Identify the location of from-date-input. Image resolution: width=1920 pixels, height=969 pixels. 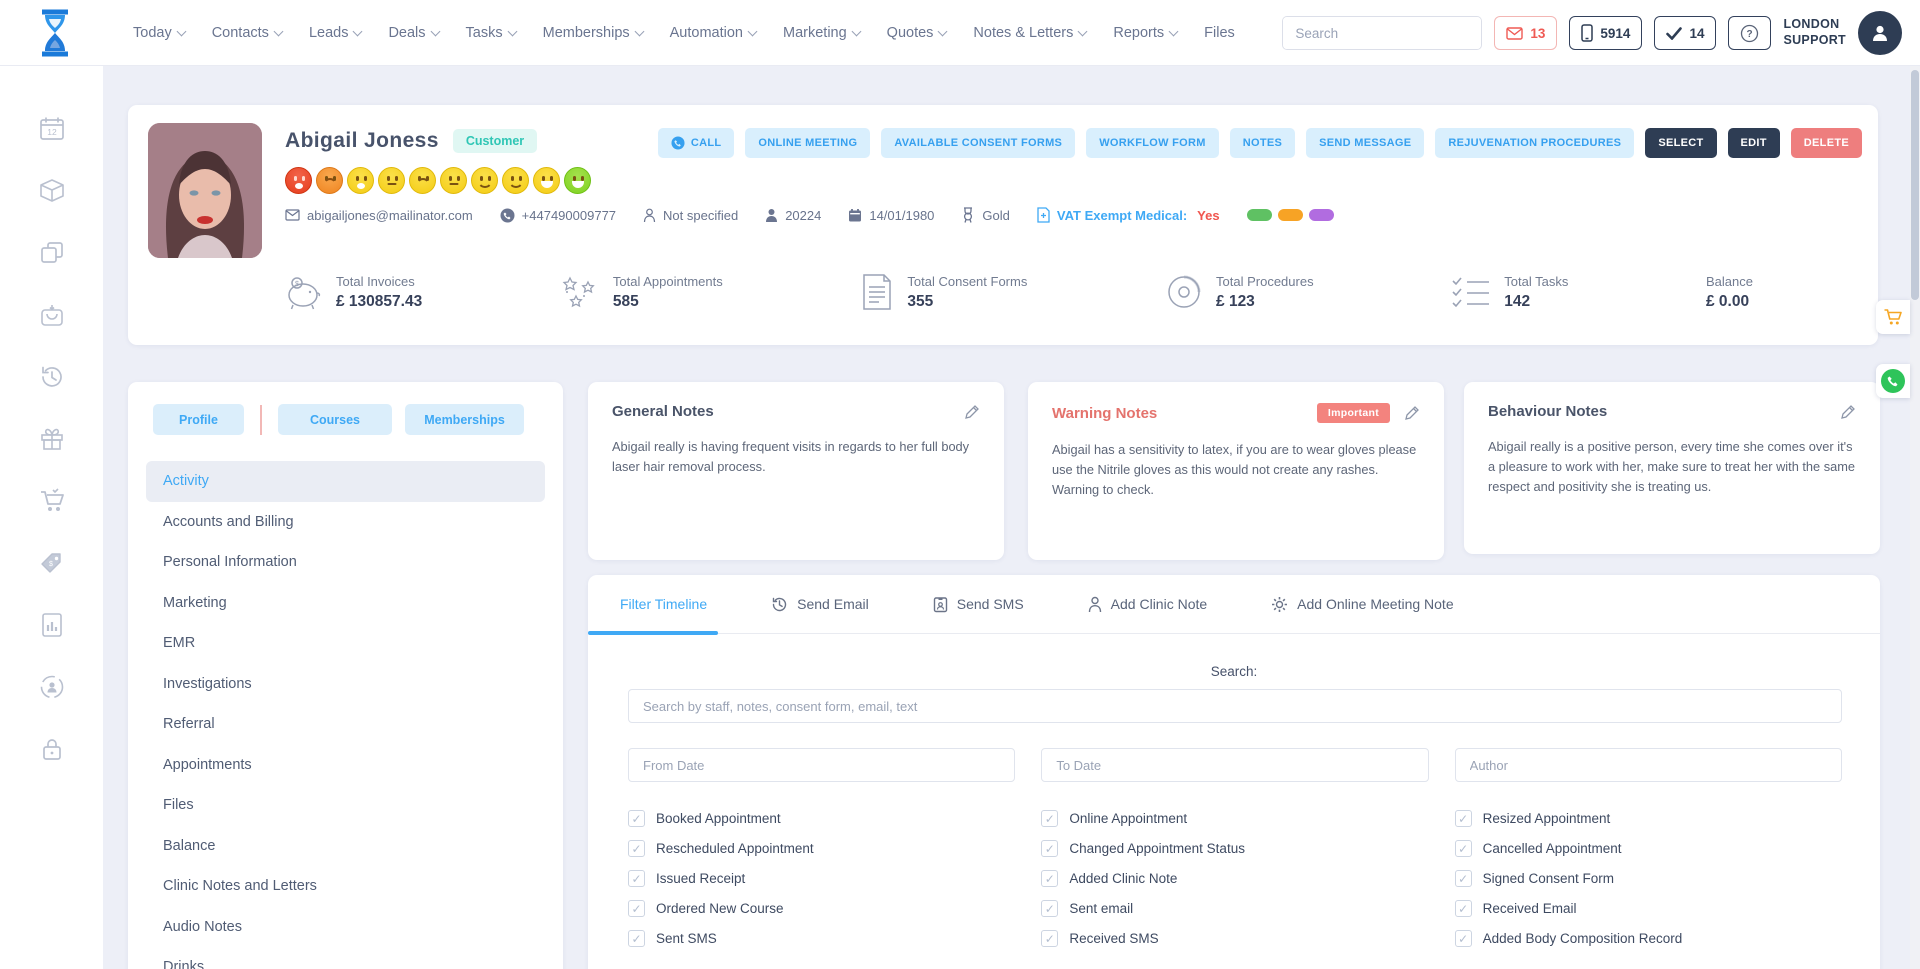
(822, 765).